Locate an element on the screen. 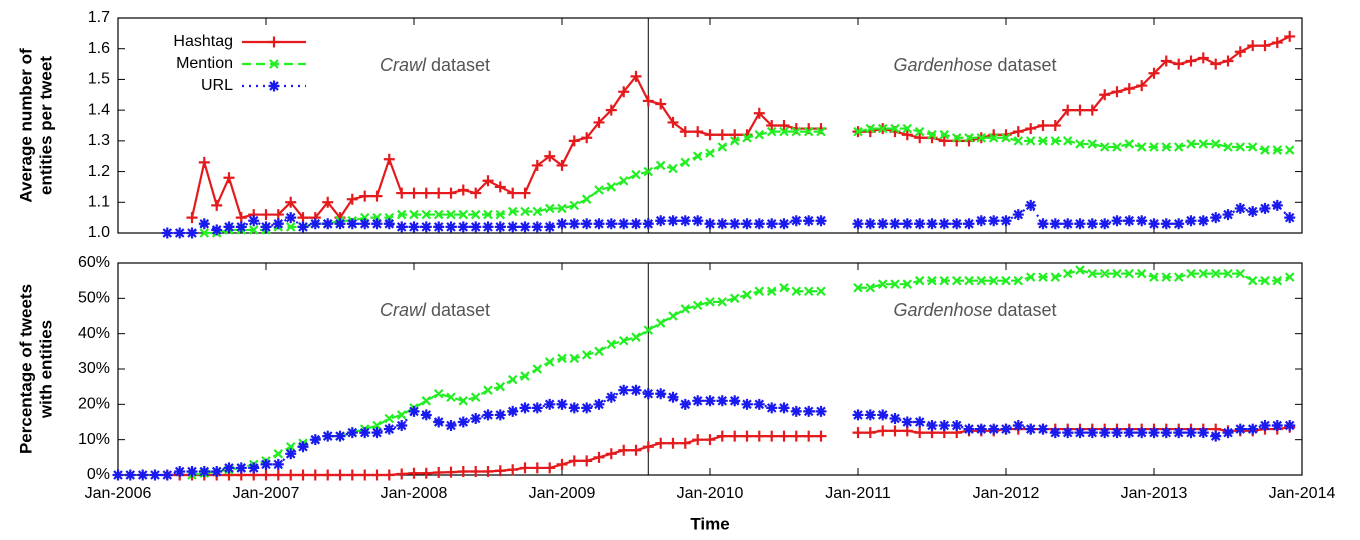 The width and height of the screenshot is (1360, 540). y-tick-label: 1.6 is located at coordinates (99, 48).